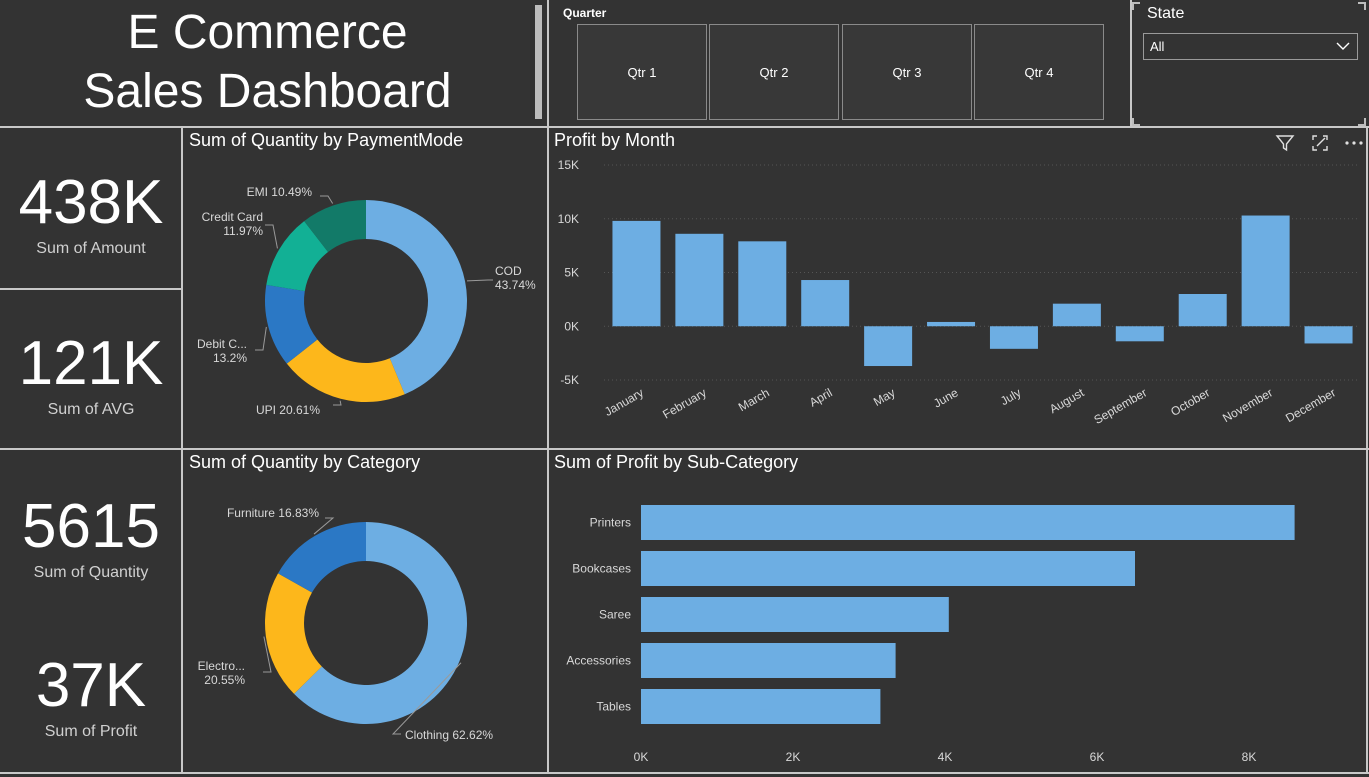 The height and width of the screenshot is (777, 1369). What do you see at coordinates (888, 568) in the screenshot?
I see `bar-bookcases` at bounding box center [888, 568].